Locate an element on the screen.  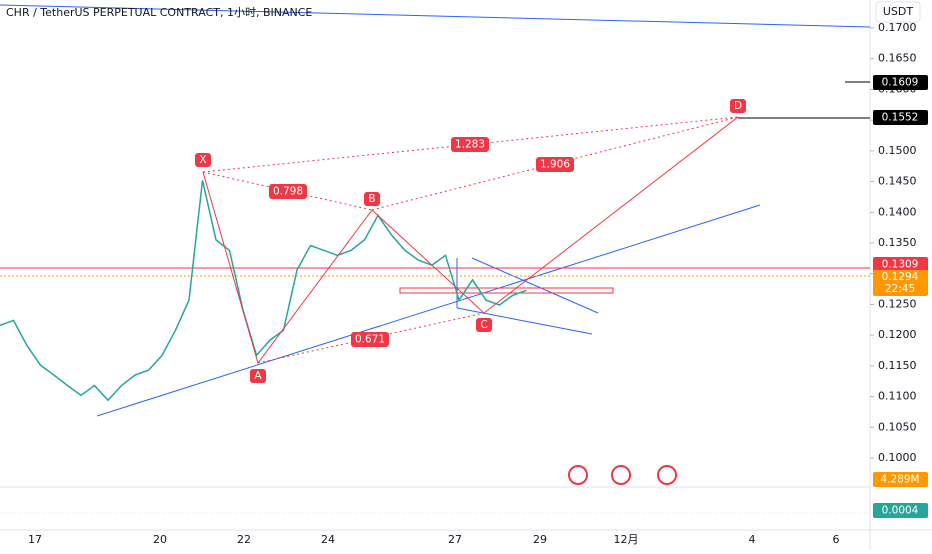
point-label: A is located at coordinates (258, 376).